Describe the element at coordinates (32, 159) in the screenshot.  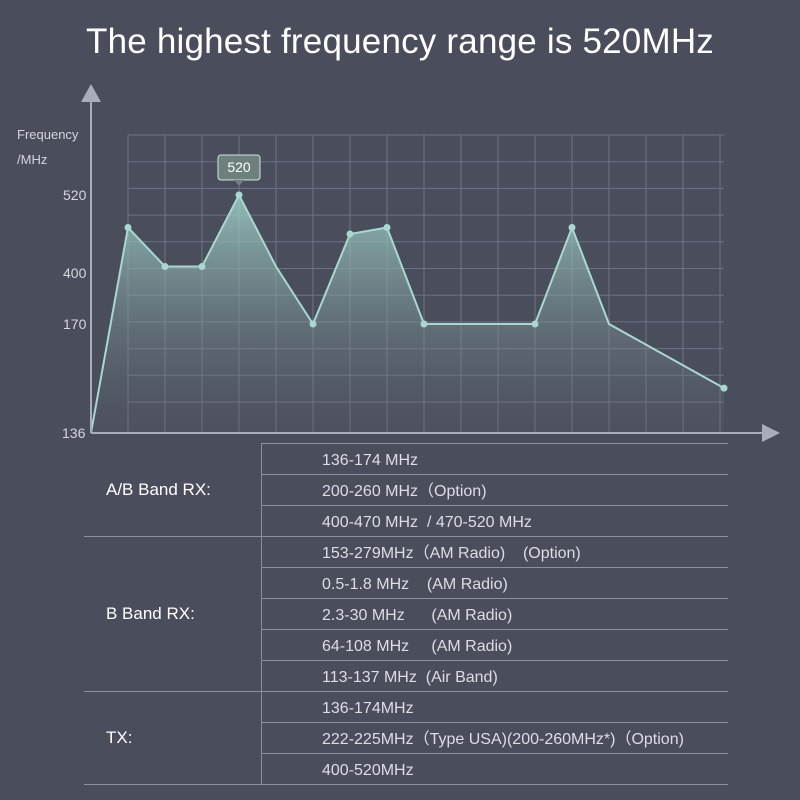
I see `y-axis-unit: /MHz` at that location.